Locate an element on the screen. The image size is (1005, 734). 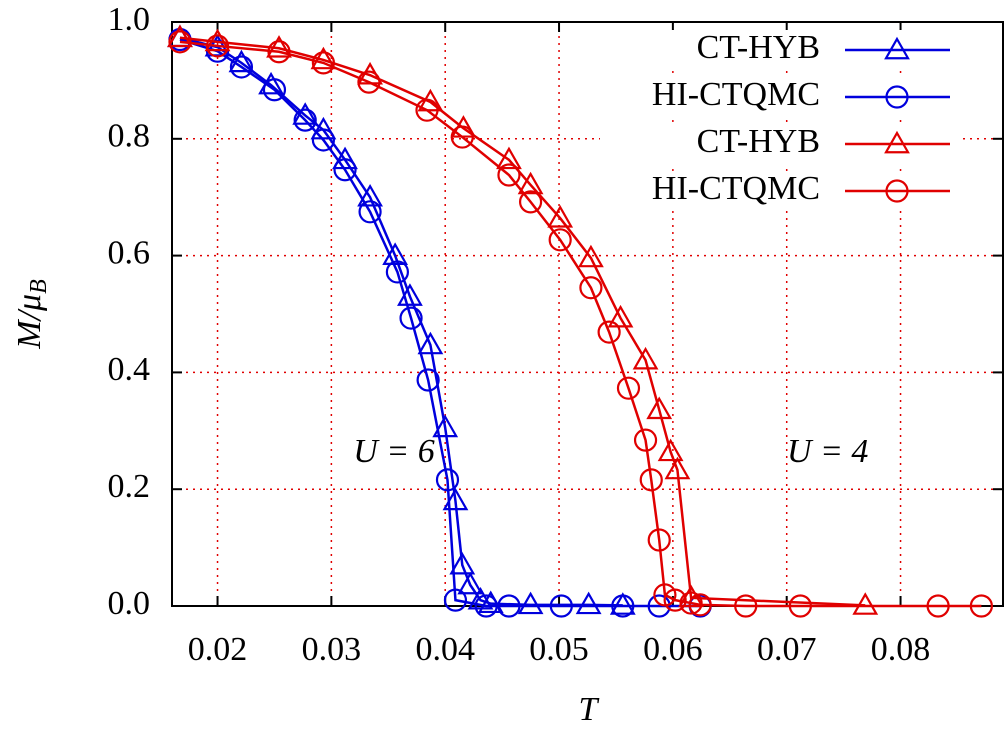
x-tick-label: 0.03 is located at coordinates (332, 649).